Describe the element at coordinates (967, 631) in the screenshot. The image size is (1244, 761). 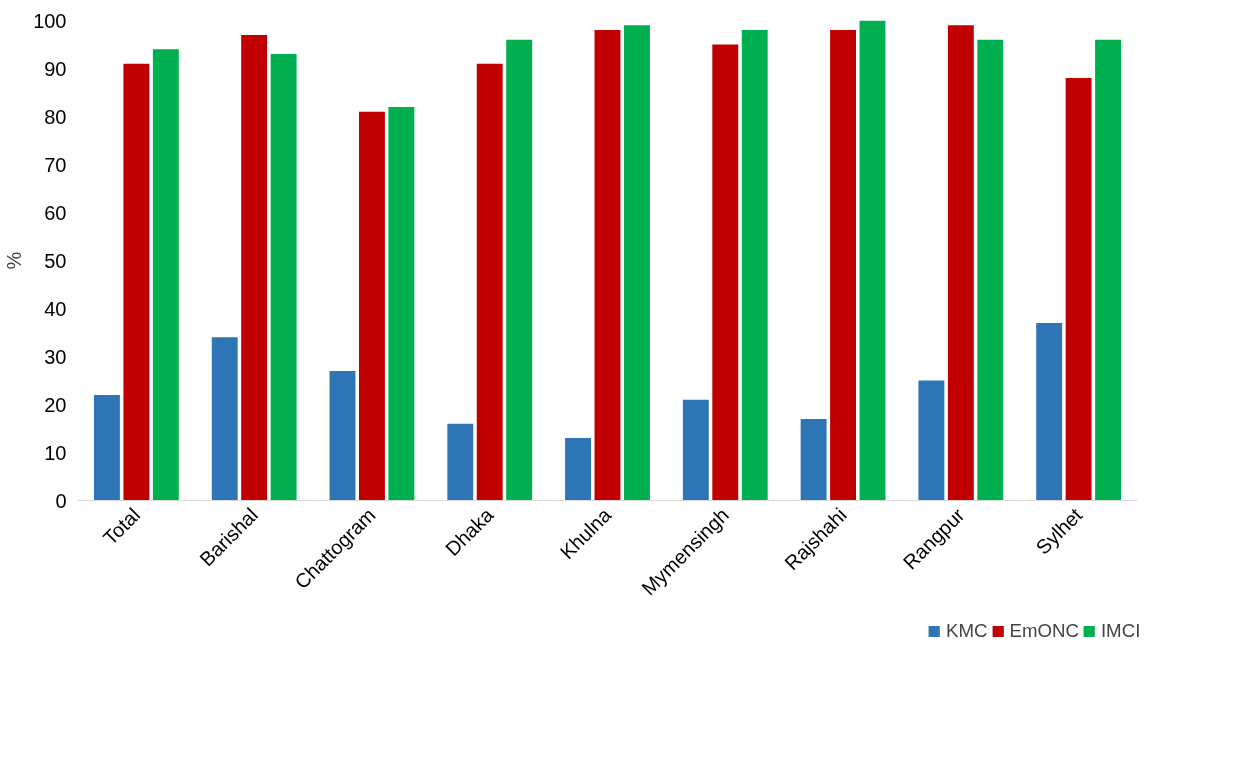
I see `legend-label: KMC` at that location.